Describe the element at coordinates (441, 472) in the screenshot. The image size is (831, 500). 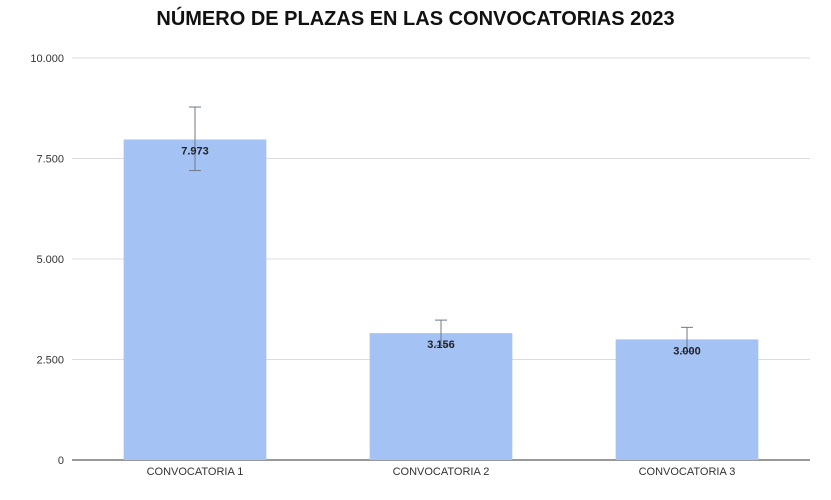
I see `x-category-label: CONVOCATORIA 2` at that location.